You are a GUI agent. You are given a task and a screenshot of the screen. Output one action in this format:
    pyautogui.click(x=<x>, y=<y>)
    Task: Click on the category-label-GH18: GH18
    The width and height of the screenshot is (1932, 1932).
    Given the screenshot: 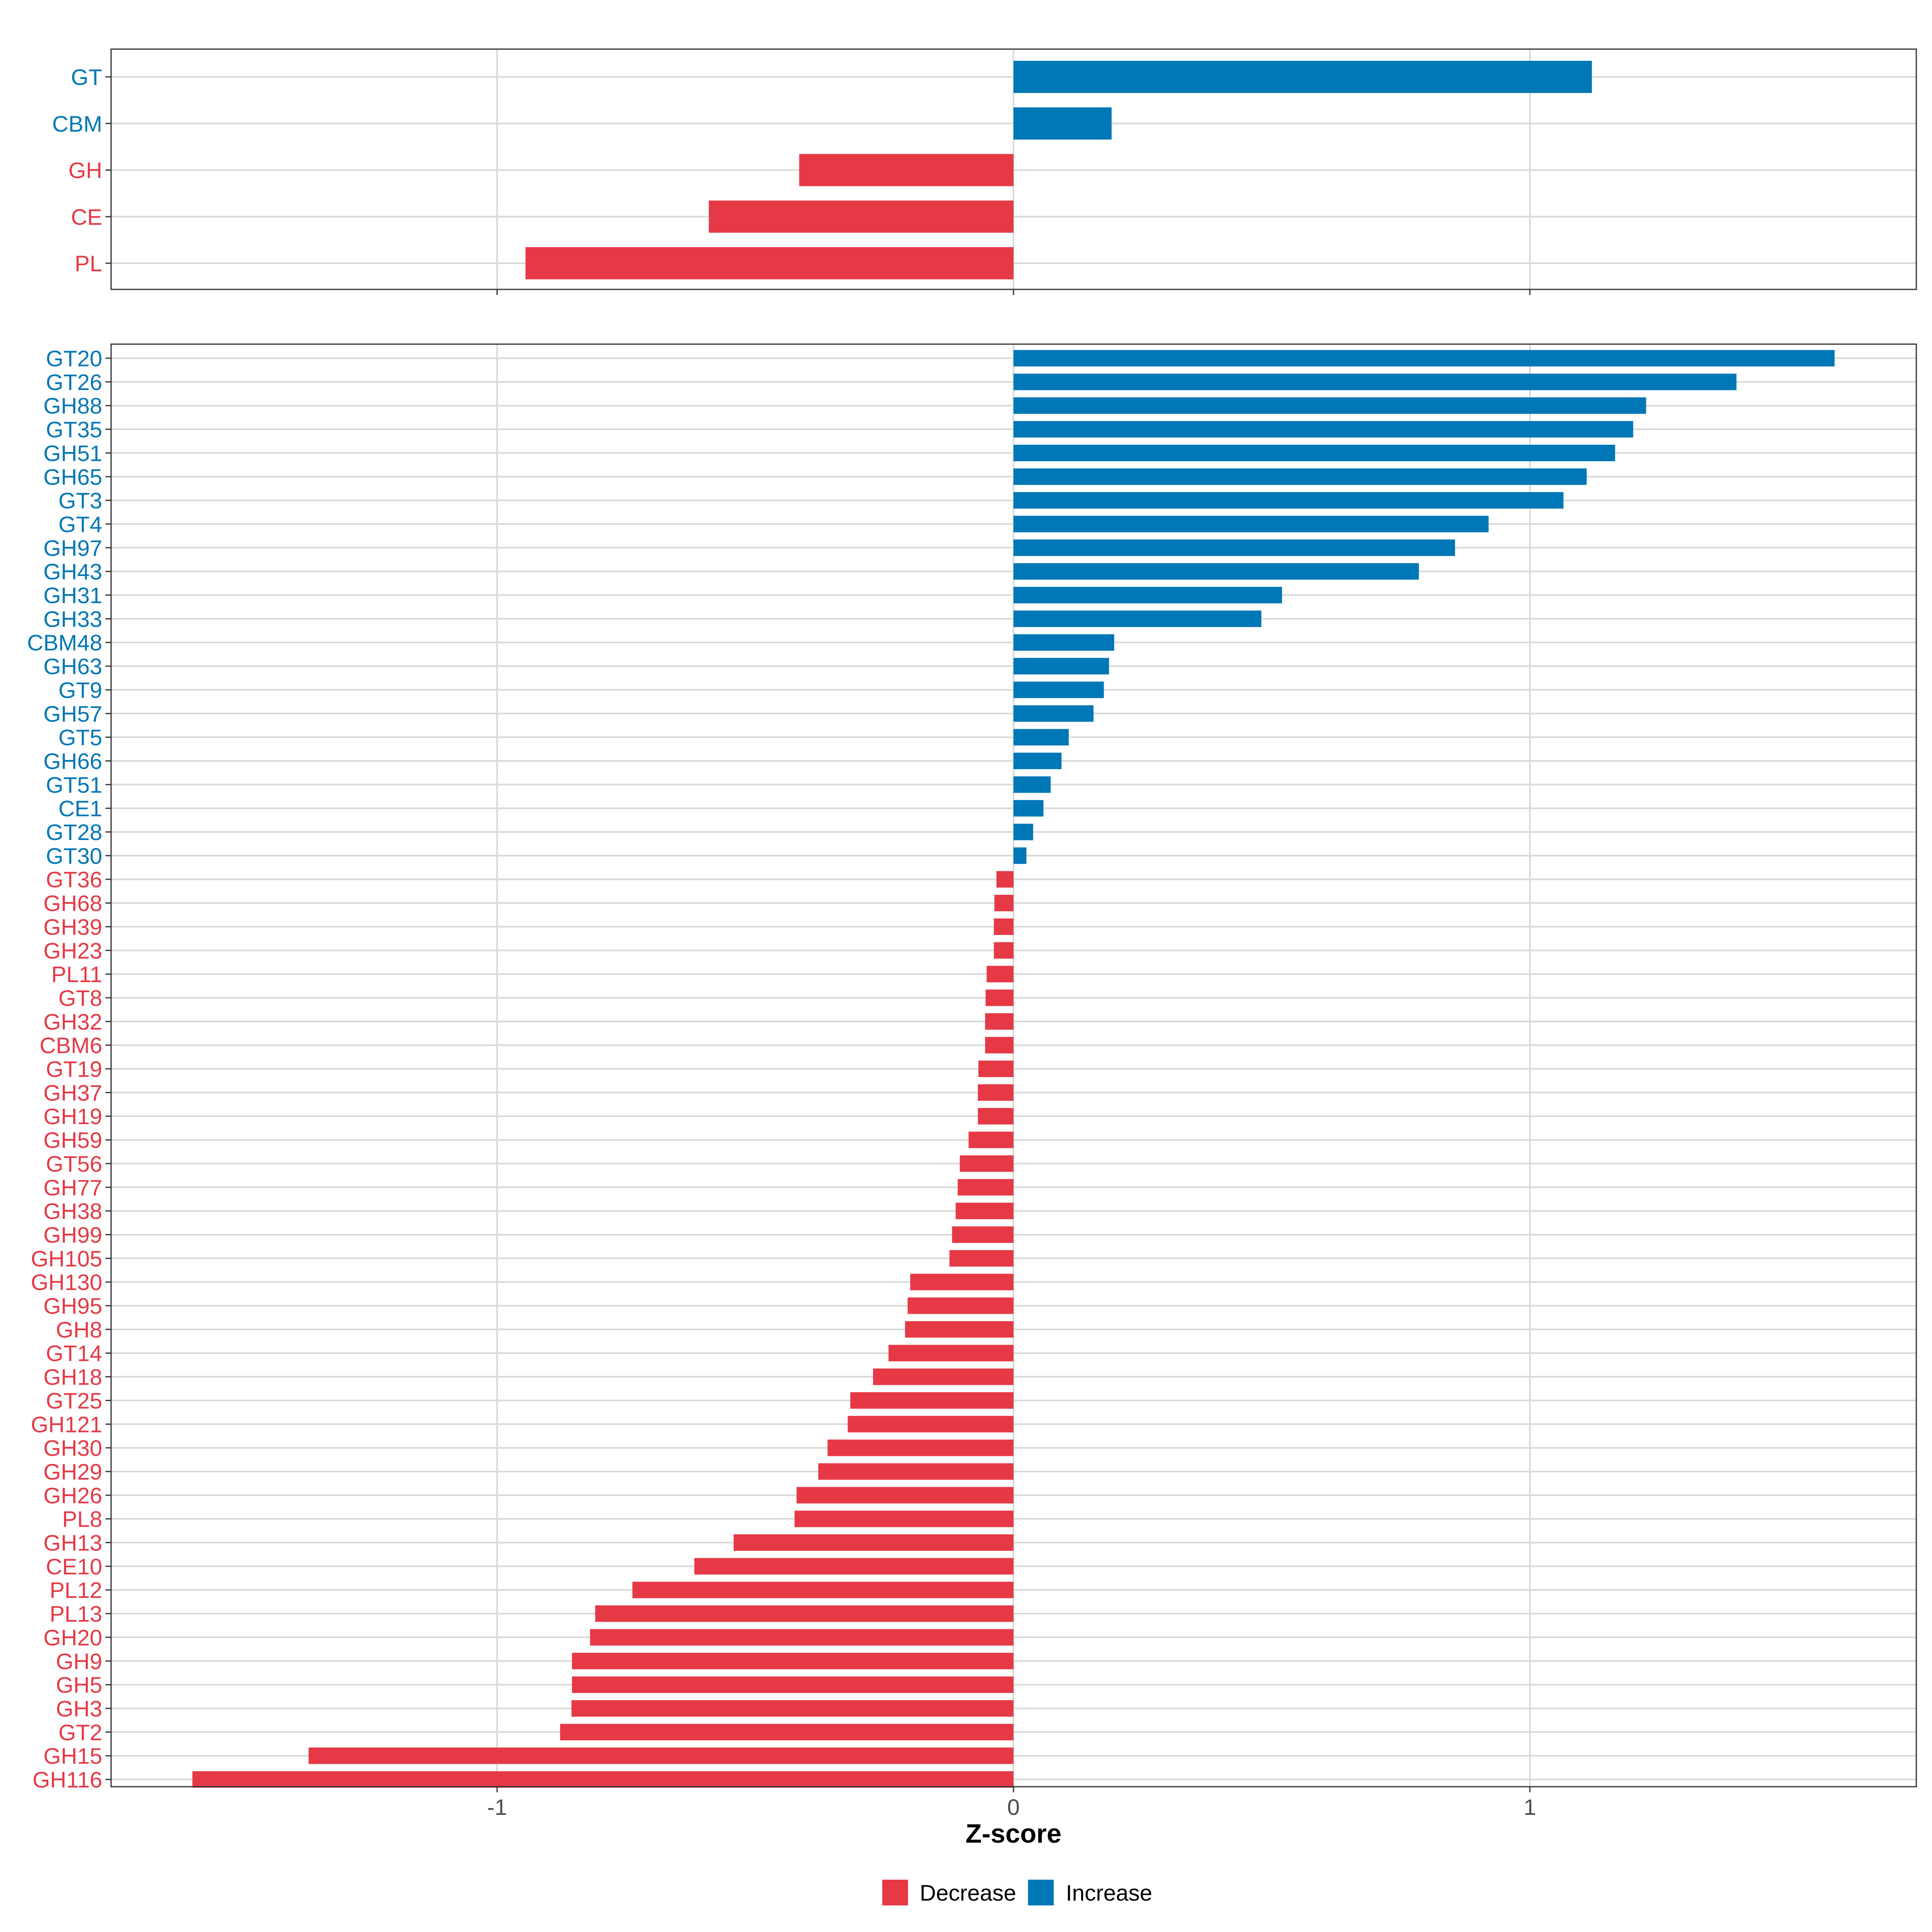 What is the action you would take?
    pyautogui.click(x=72, y=1377)
    